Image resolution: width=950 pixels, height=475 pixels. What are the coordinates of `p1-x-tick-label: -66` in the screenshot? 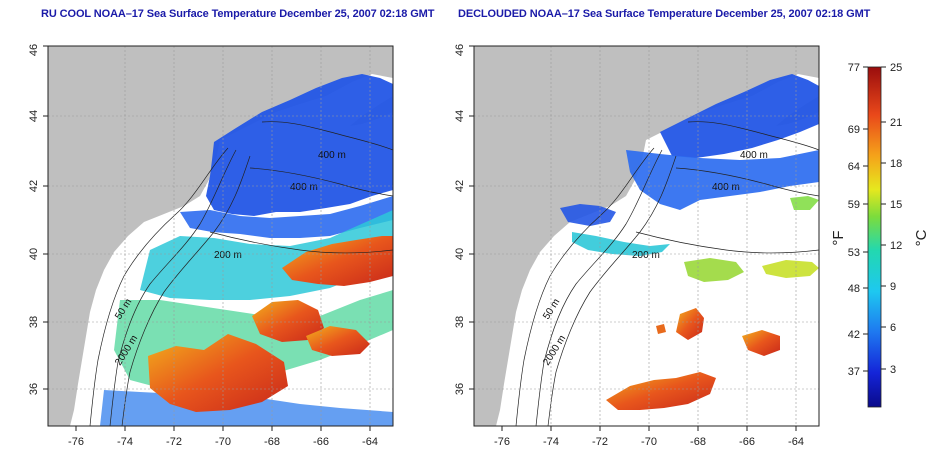 It's located at (321, 442).